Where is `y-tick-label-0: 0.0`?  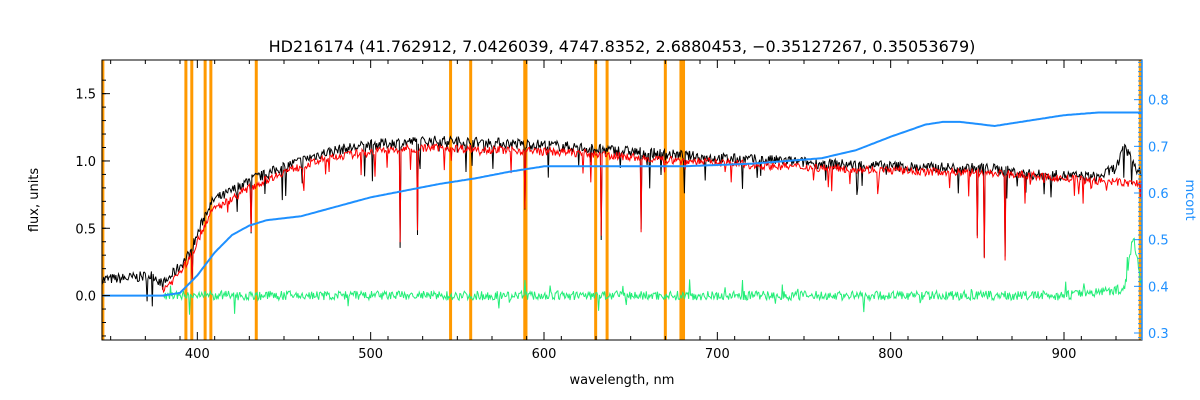 y-tick-label-0: 0.0 is located at coordinates (85, 297).